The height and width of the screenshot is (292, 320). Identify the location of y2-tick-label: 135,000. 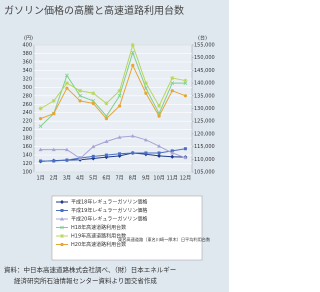
(204, 96).